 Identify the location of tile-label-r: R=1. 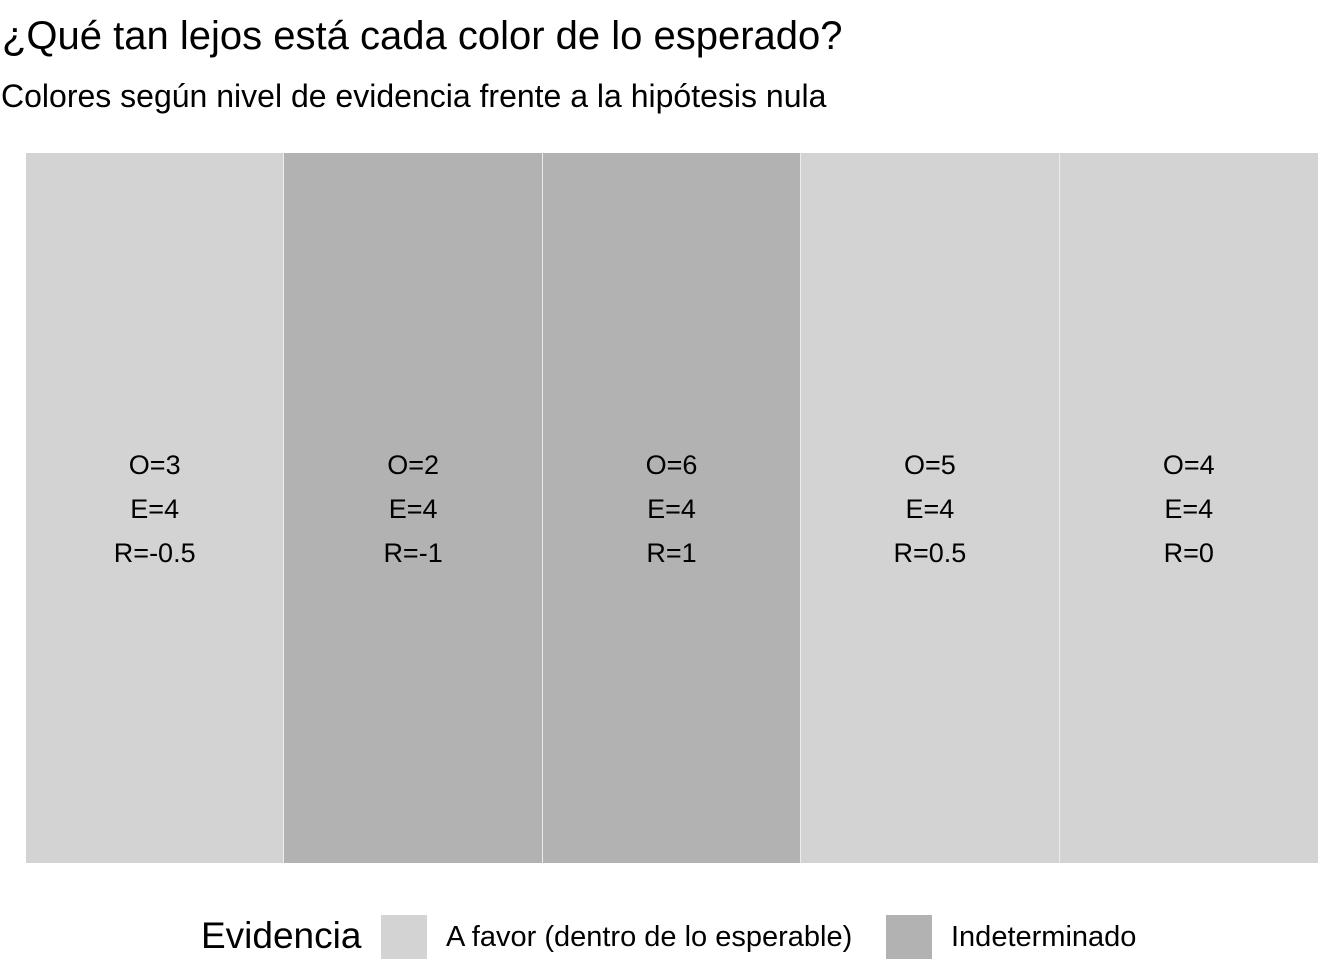
(671, 553).